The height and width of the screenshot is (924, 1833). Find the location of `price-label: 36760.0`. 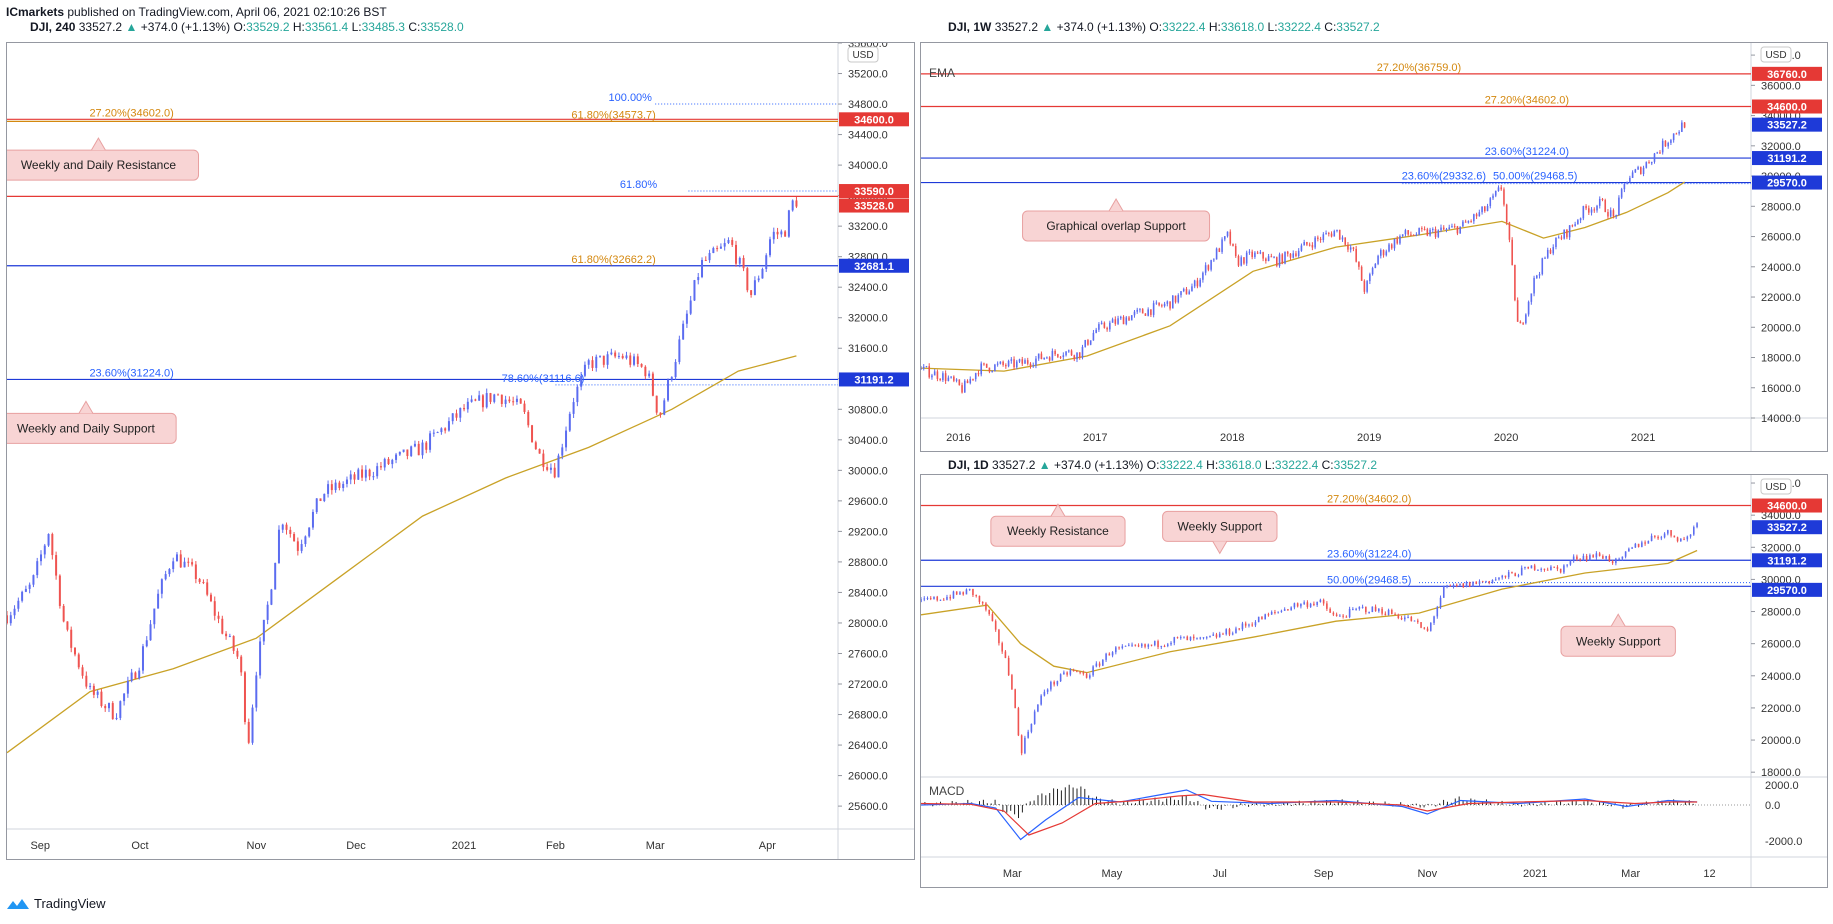

price-label: 36760.0 is located at coordinates (1787, 75).